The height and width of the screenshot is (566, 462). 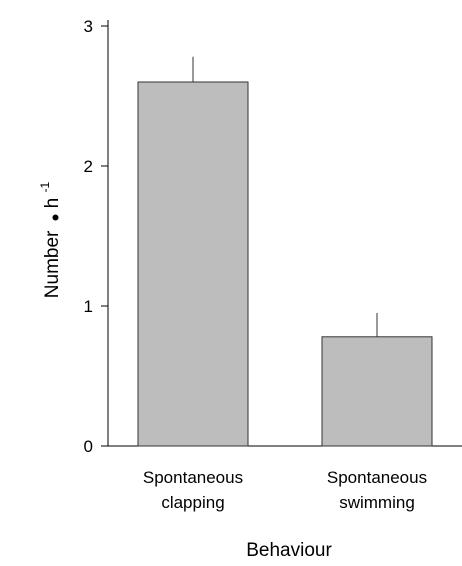 What do you see at coordinates (377, 391) in the screenshot?
I see `bar` at bounding box center [377, 391].